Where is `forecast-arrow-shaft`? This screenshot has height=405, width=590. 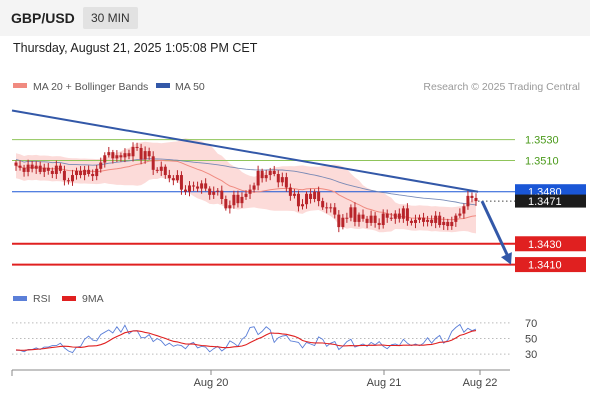
forecast-arrow-shaft is located at coordinates (495, 229).